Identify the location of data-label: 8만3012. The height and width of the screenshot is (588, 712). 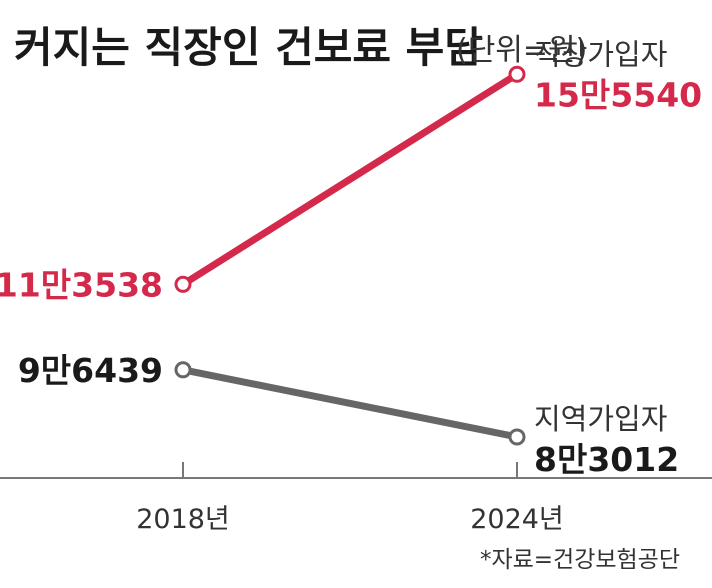
(606, 459).